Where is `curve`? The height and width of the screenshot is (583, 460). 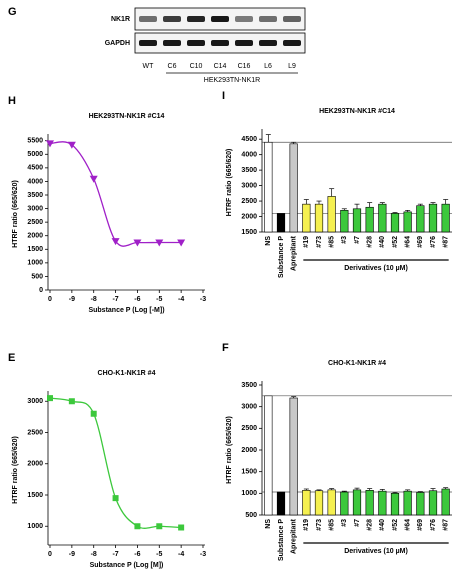 curve is located at coordinates (115, 194).